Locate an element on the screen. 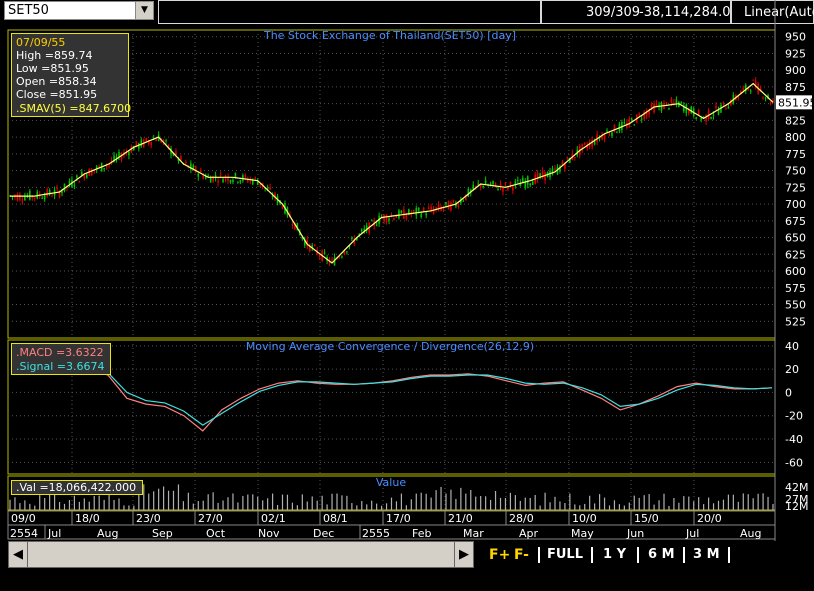 The height and width of the screenshot is (591, 814). price-tick-label: 725 is located at coordinates (795, 187).